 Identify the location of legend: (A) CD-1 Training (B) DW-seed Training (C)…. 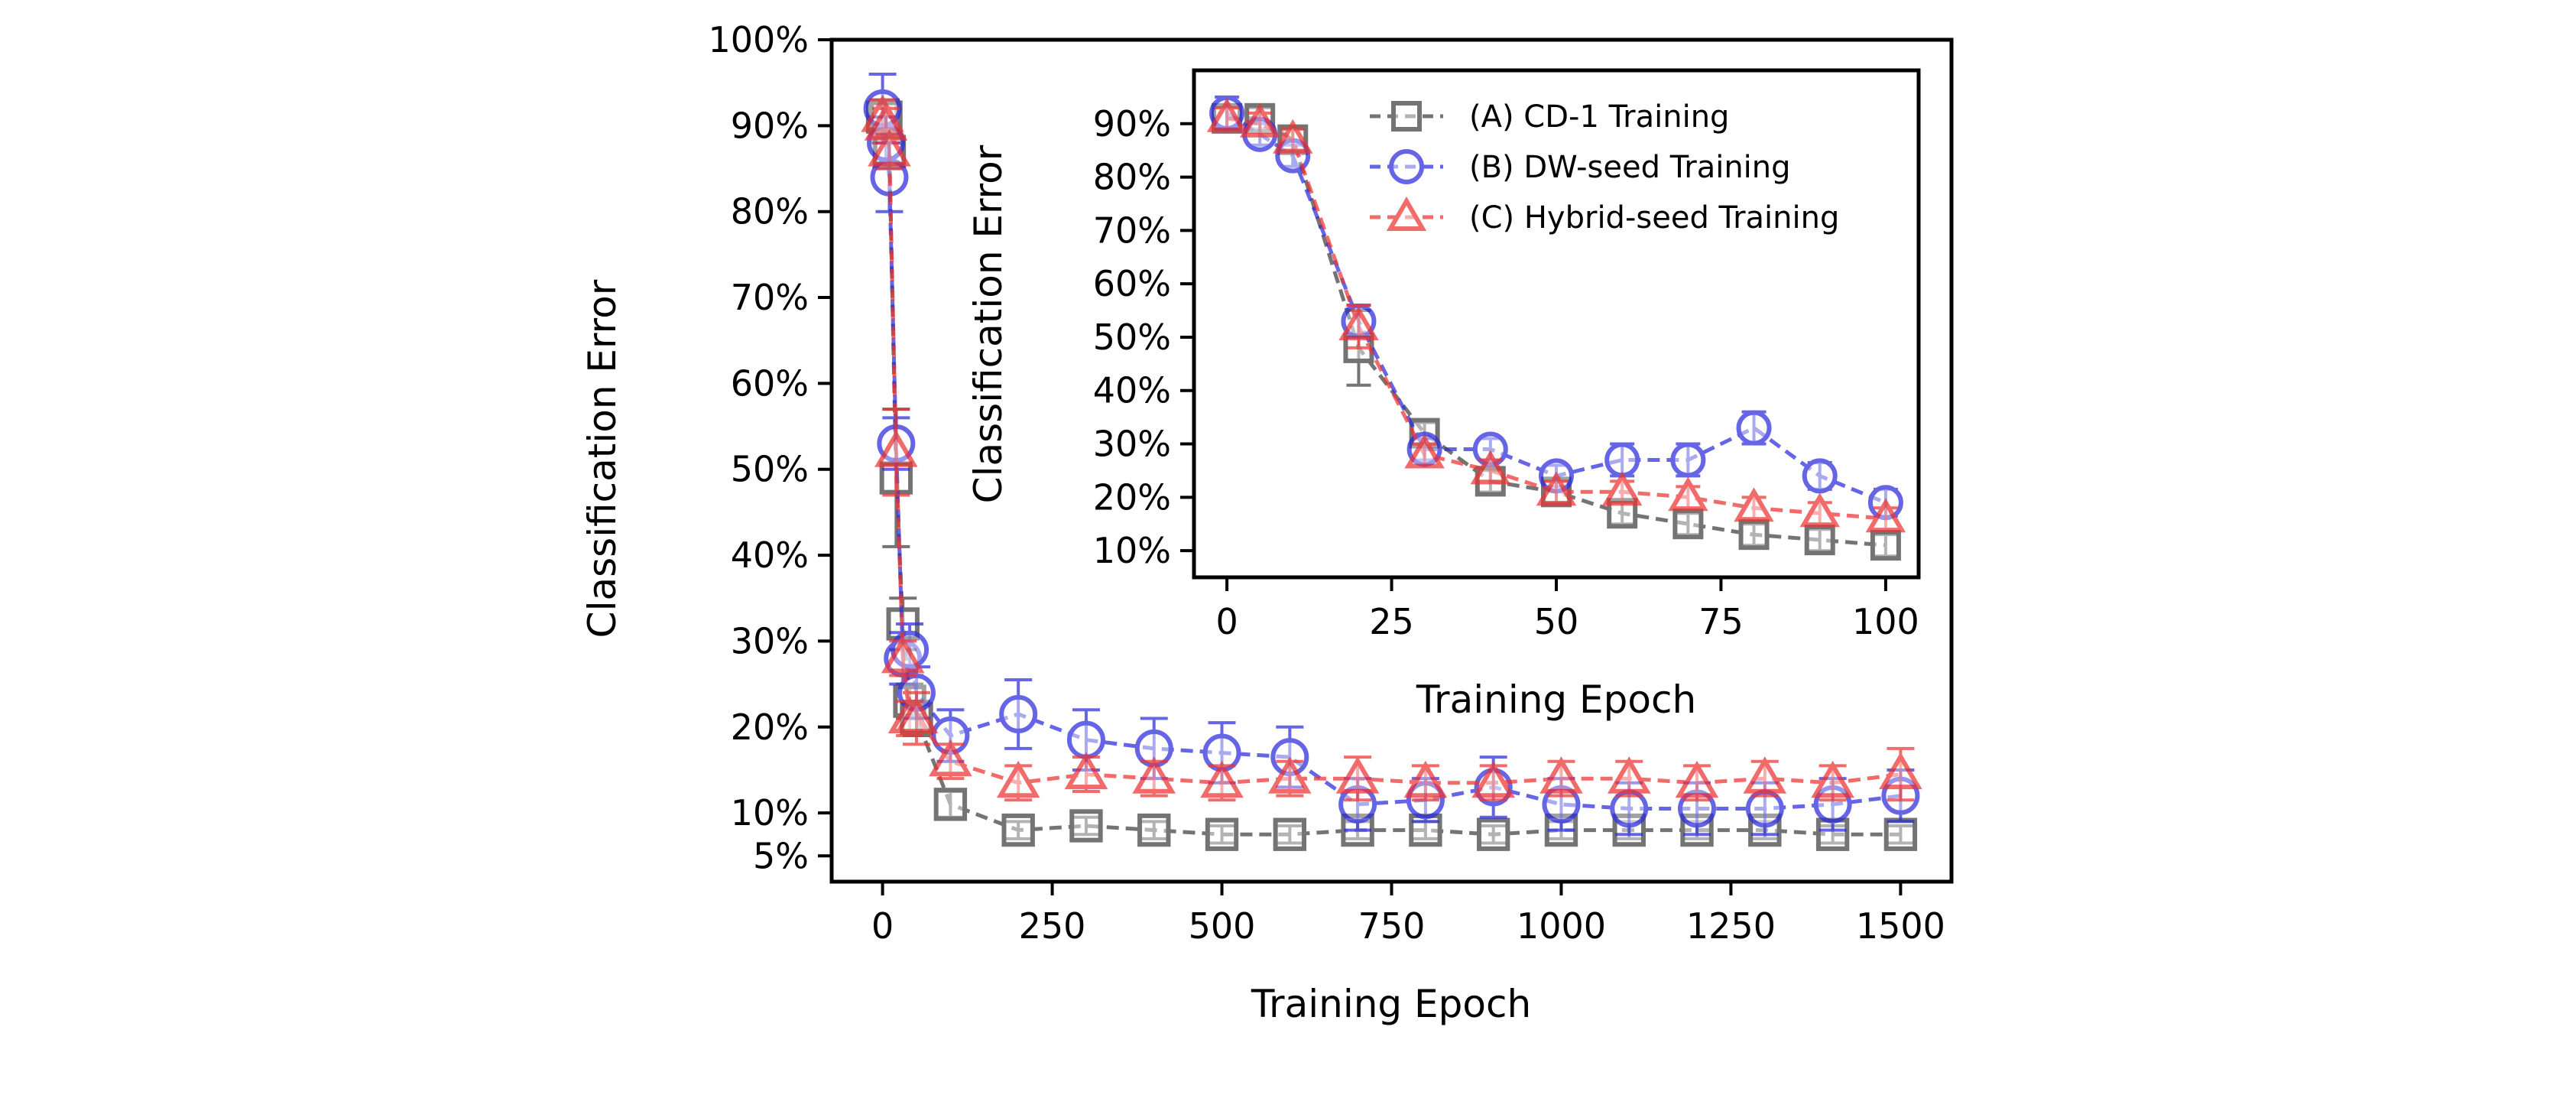
(1604, 167).